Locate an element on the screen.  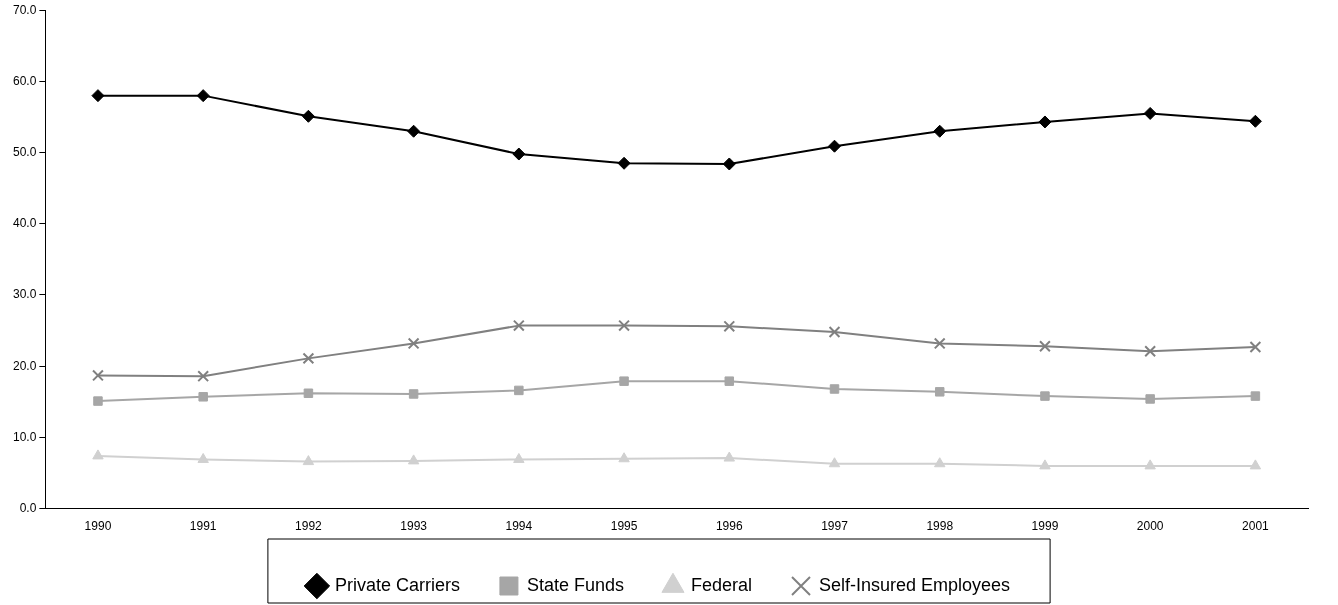
x-tick-label: 2001 is located at coordinates (1256, 526).